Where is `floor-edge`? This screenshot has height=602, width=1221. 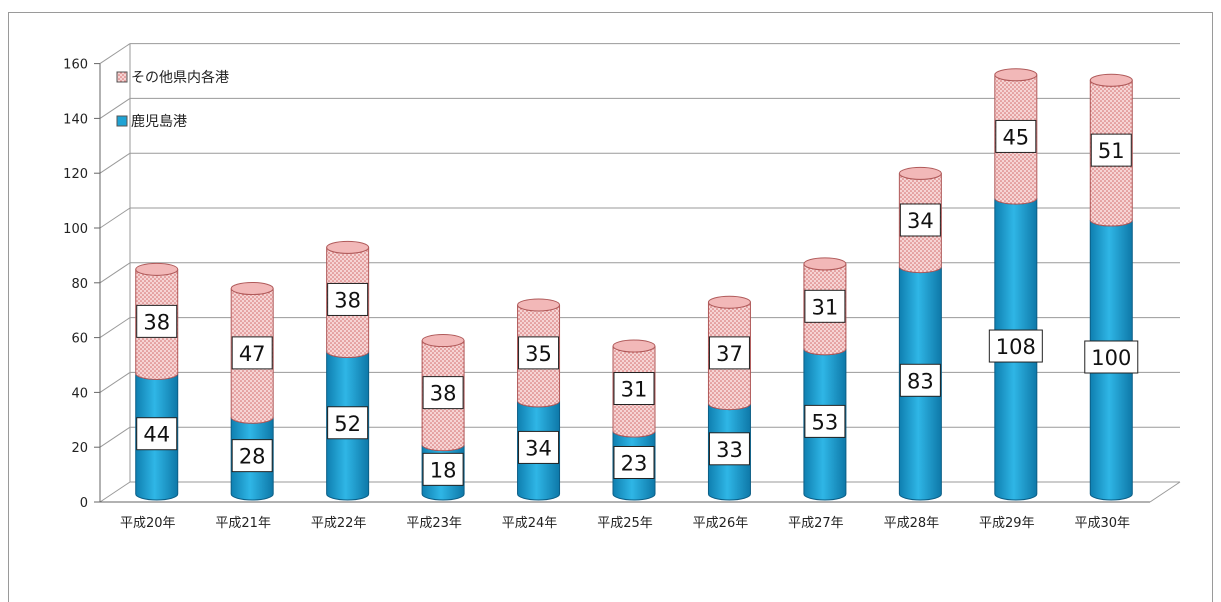 floor-edge is located at coordinates (1165, 492).